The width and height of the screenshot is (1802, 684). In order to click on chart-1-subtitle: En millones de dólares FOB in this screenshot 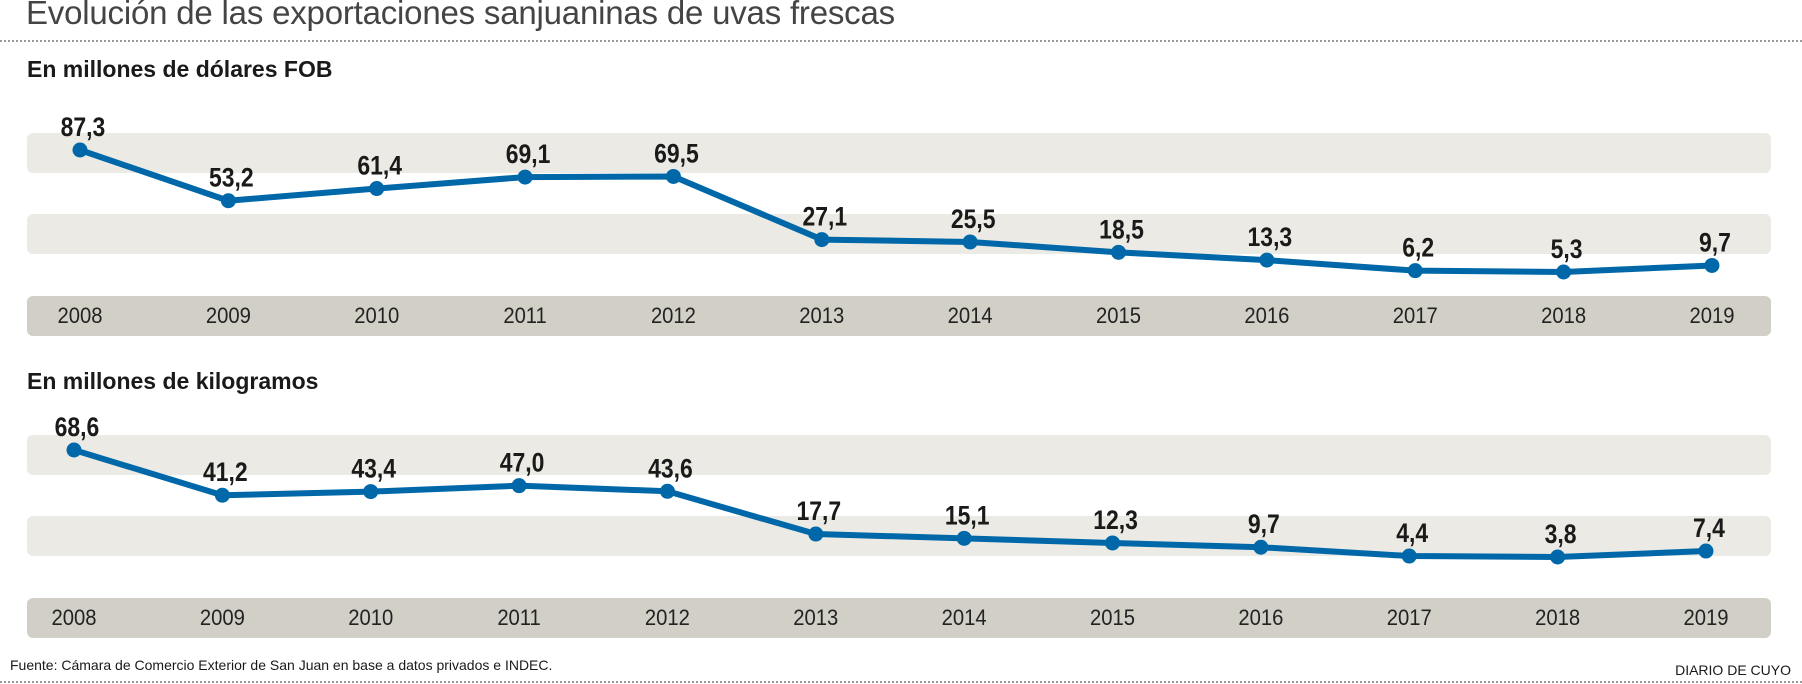, I will do `click(180, 69)`.